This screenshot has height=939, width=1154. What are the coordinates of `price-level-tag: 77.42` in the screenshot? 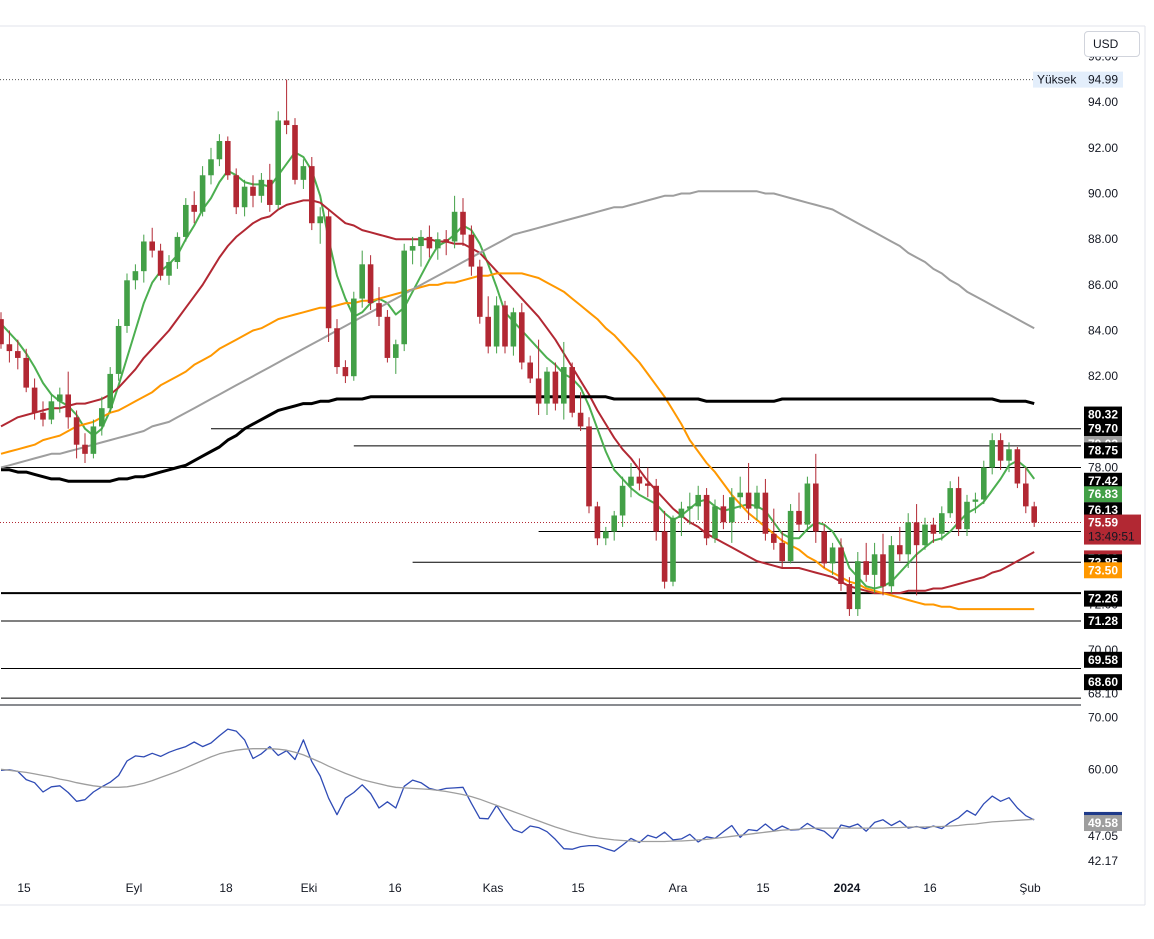 It's located at (1103, 480).